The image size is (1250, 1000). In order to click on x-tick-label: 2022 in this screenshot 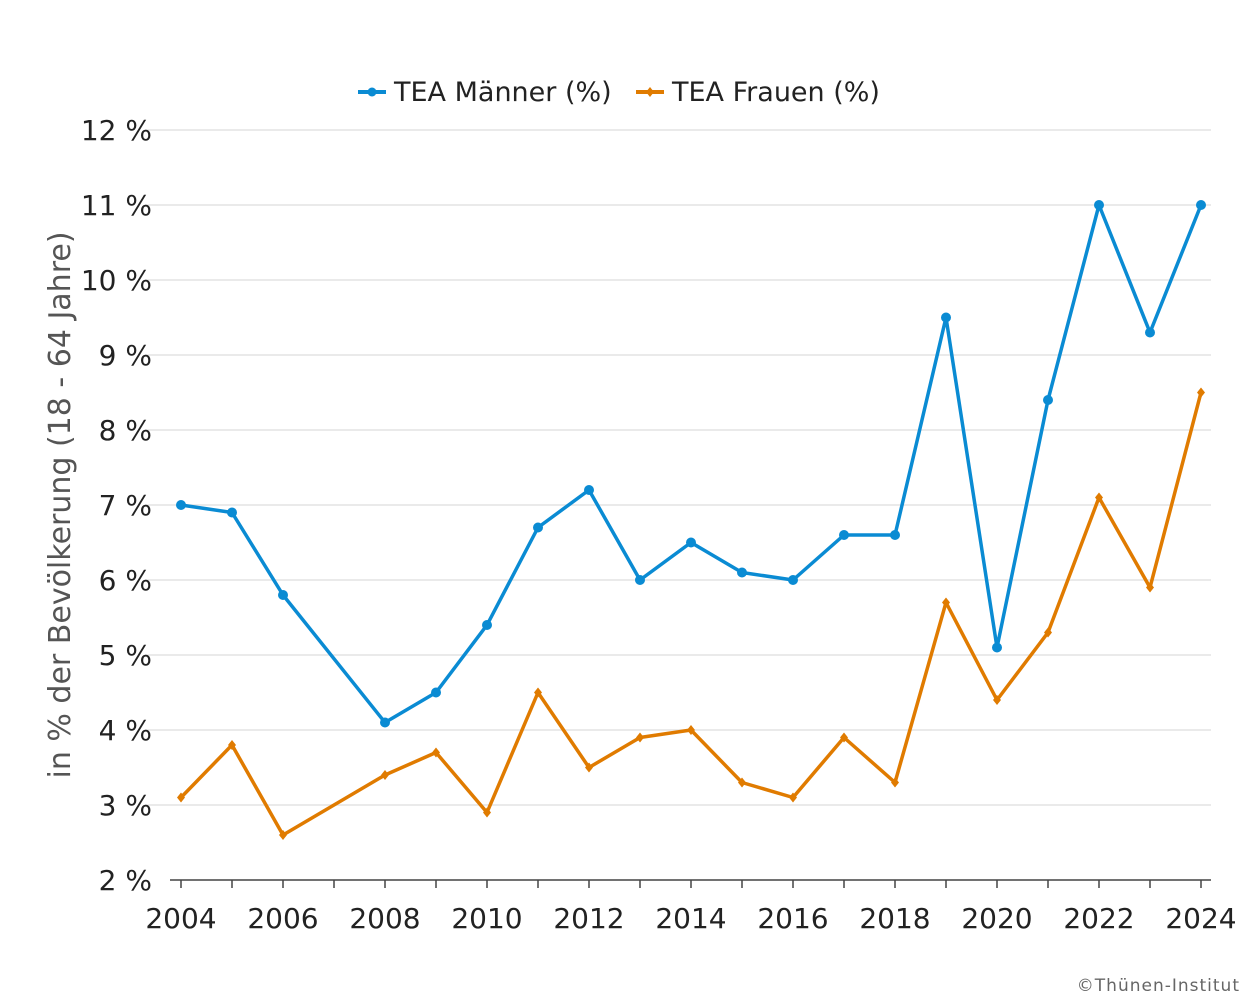, I will do `click(1098, 918)`.